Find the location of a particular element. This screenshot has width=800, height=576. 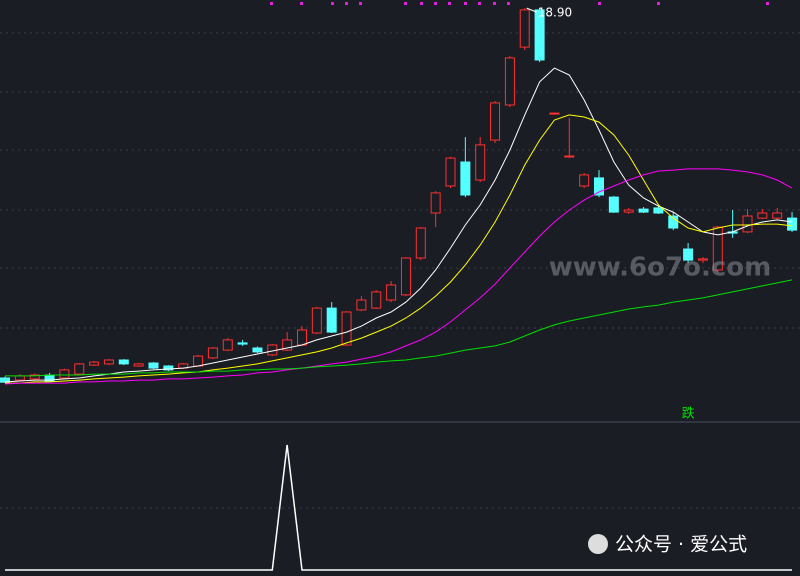

high-label: 18.90 is located at coordinates (555, 13).